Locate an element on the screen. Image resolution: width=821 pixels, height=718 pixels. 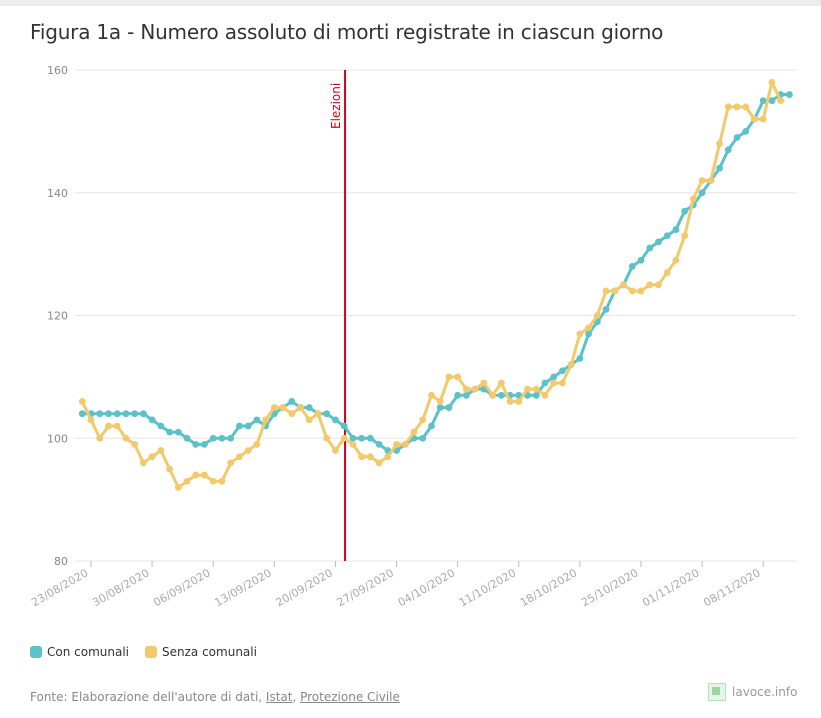
y-tick-label: 120 is located at coordinates (57, 316).